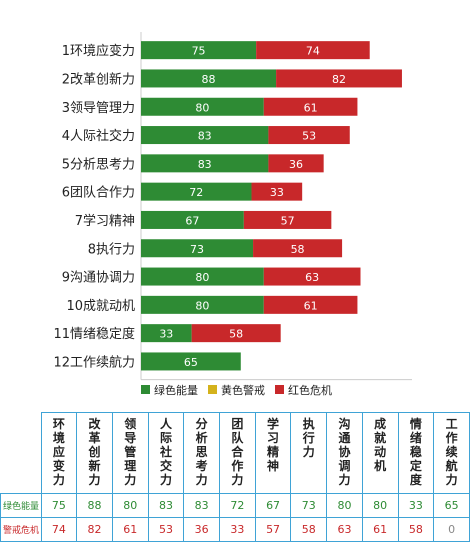  I want to click on data-label: 53, so click(309, 136).